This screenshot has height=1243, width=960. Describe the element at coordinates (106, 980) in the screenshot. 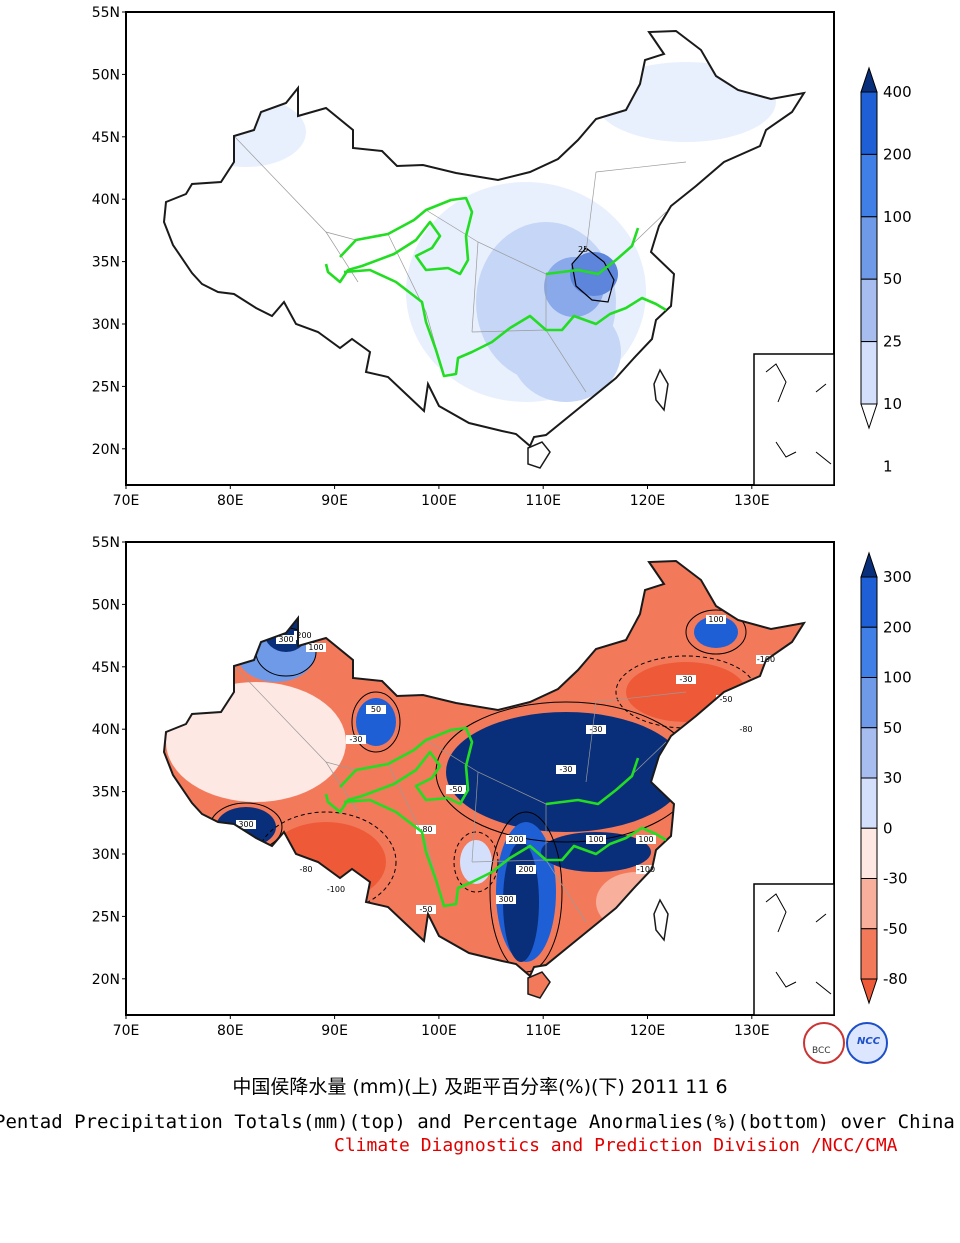

I see `lat-tick-label: 20N` at that location.